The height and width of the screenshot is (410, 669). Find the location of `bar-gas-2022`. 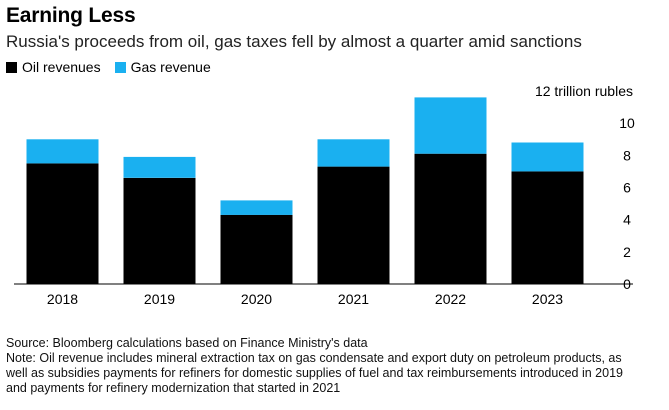

bar-gas-2022 is located at coordinates (450, 125).